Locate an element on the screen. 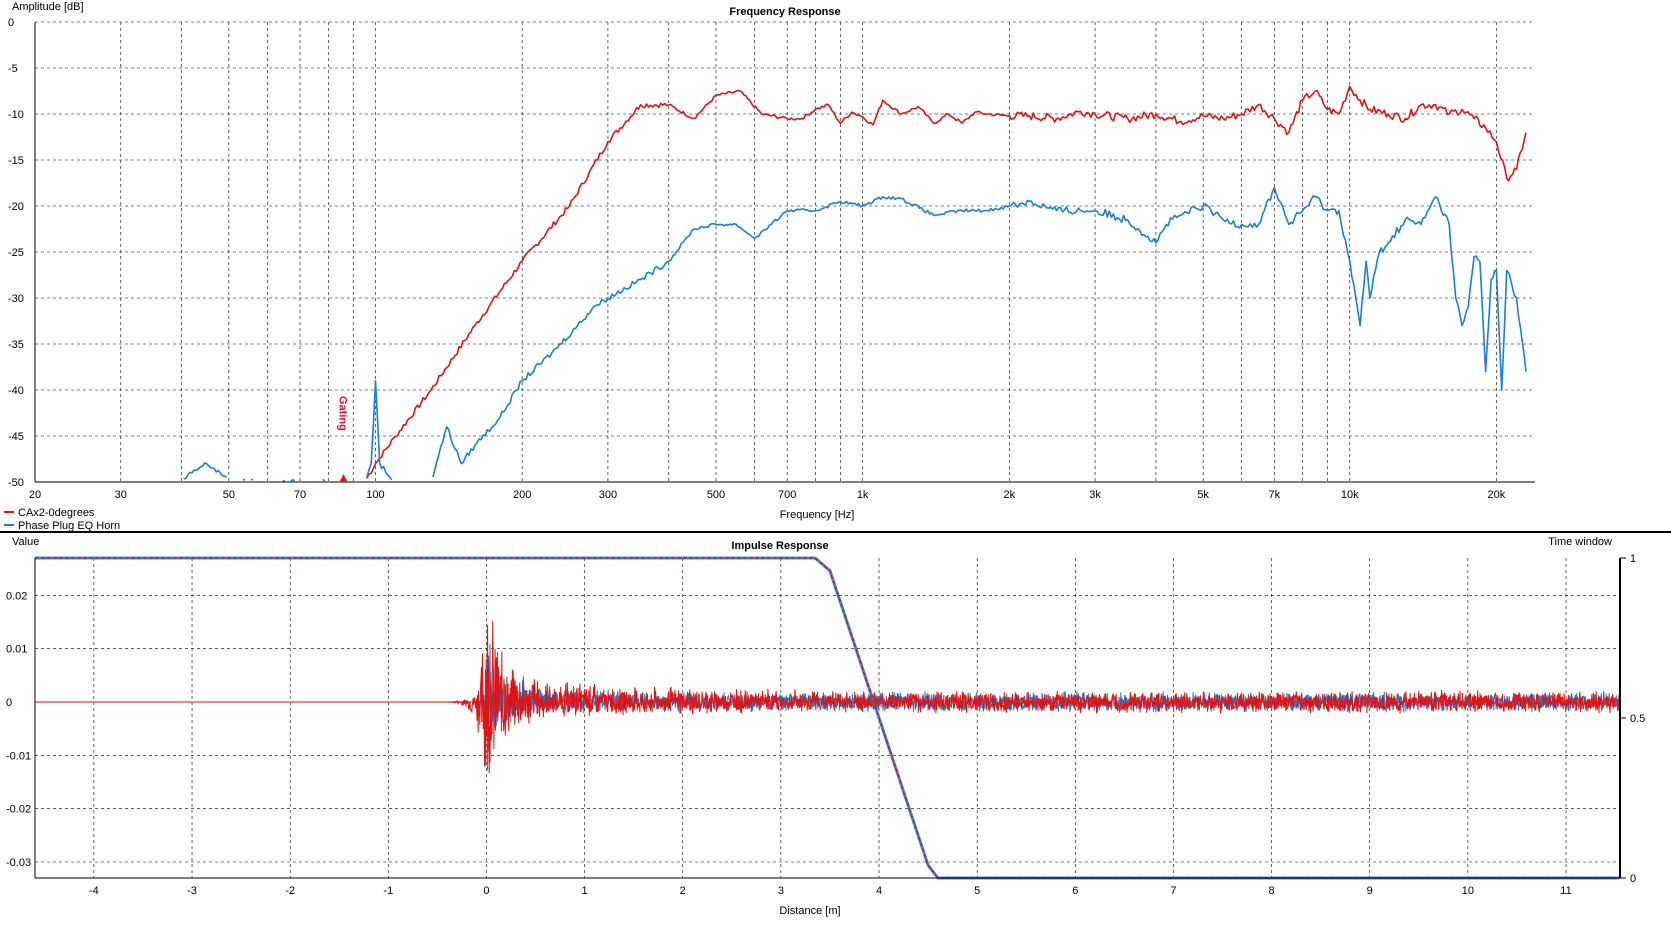 The width and height of the screenshot is (1671, 933). ir-xtick-label: -4 is located at coordinates (94, 891).